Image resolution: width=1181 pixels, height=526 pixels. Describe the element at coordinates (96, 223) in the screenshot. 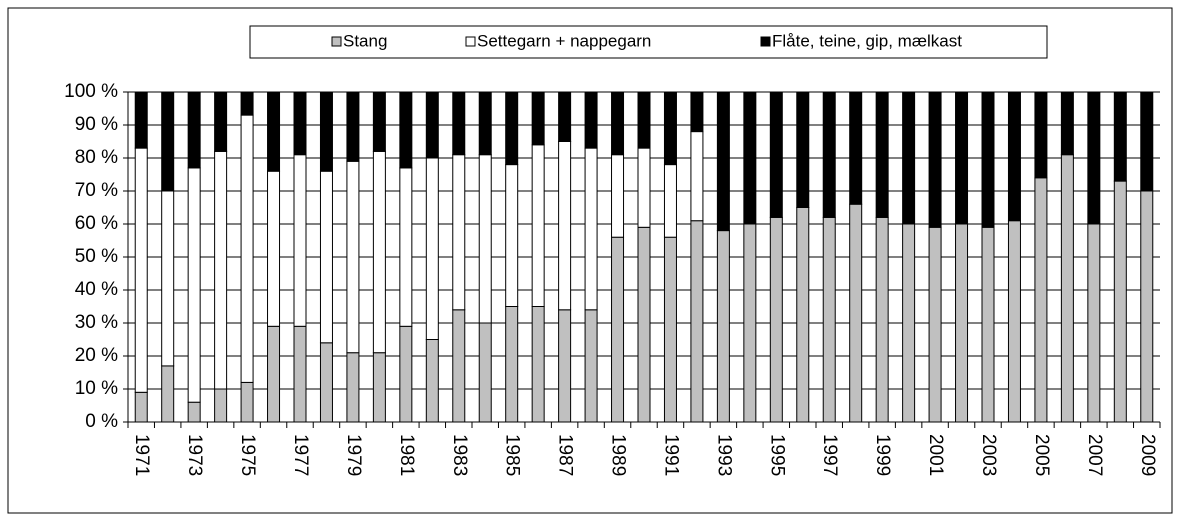

I see `y-tick-label: 60 %` at that location.